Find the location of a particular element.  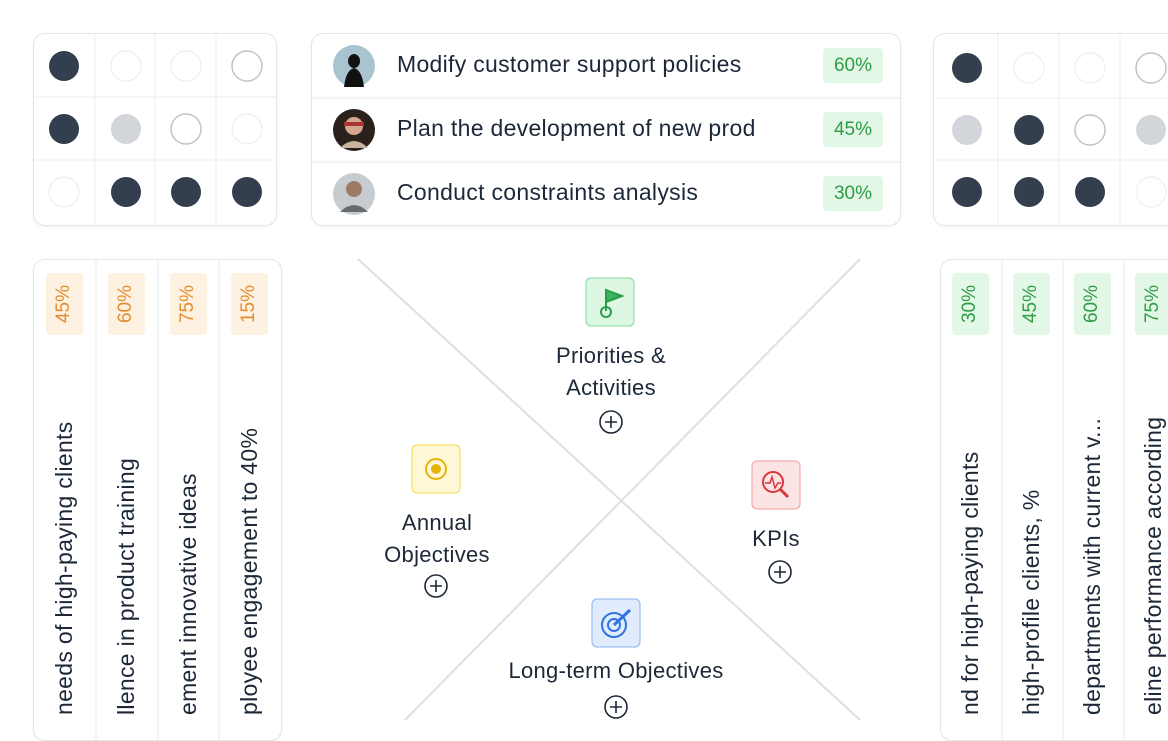

percent-badge: 15% is located at coordinates (249, 304).